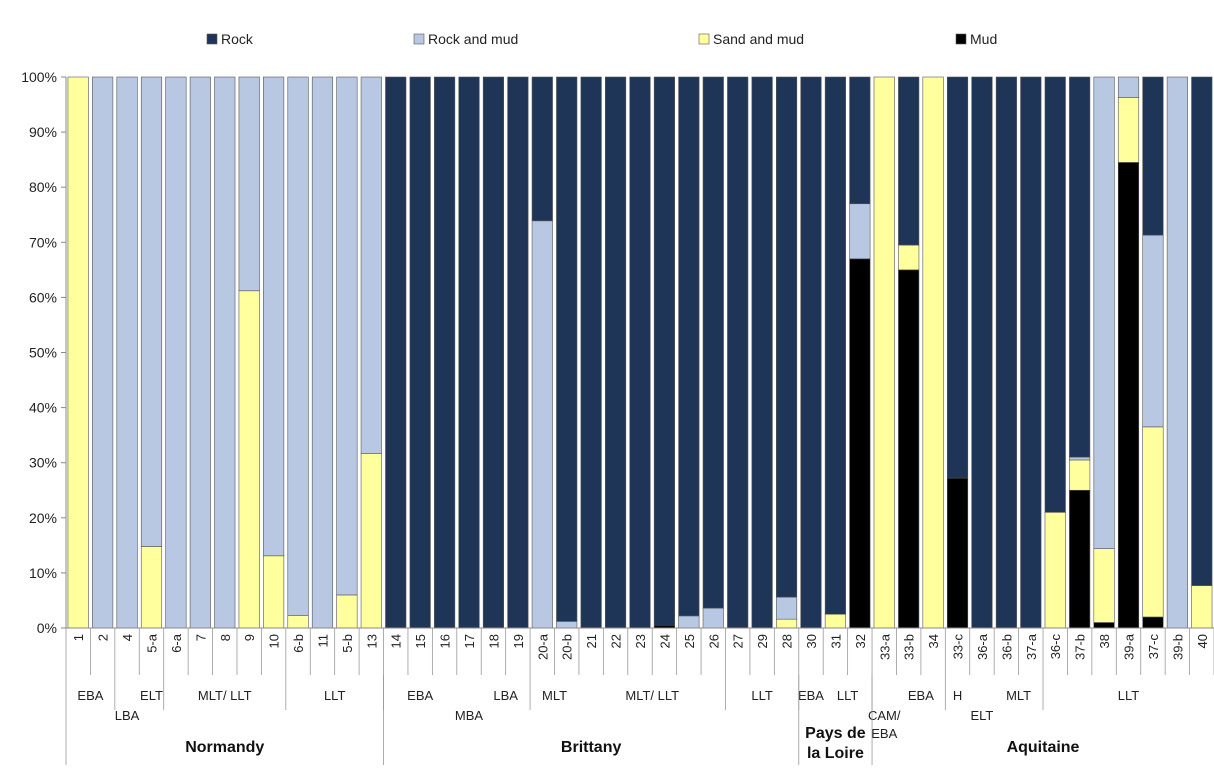 This screenshot has width=1214, height=778. Describe the element at coordinates (151, 643) in the screenshot. I see `x-tick-label: 5-a` at that location.